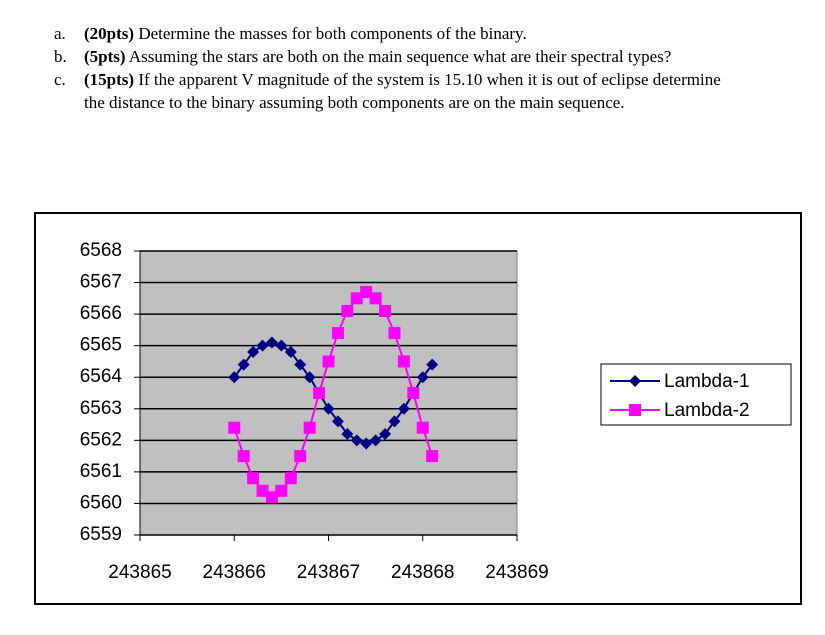  Describe the element at coordinates (101, 376) in the screenshot. I see `y-tick-label: 6564` at that location.